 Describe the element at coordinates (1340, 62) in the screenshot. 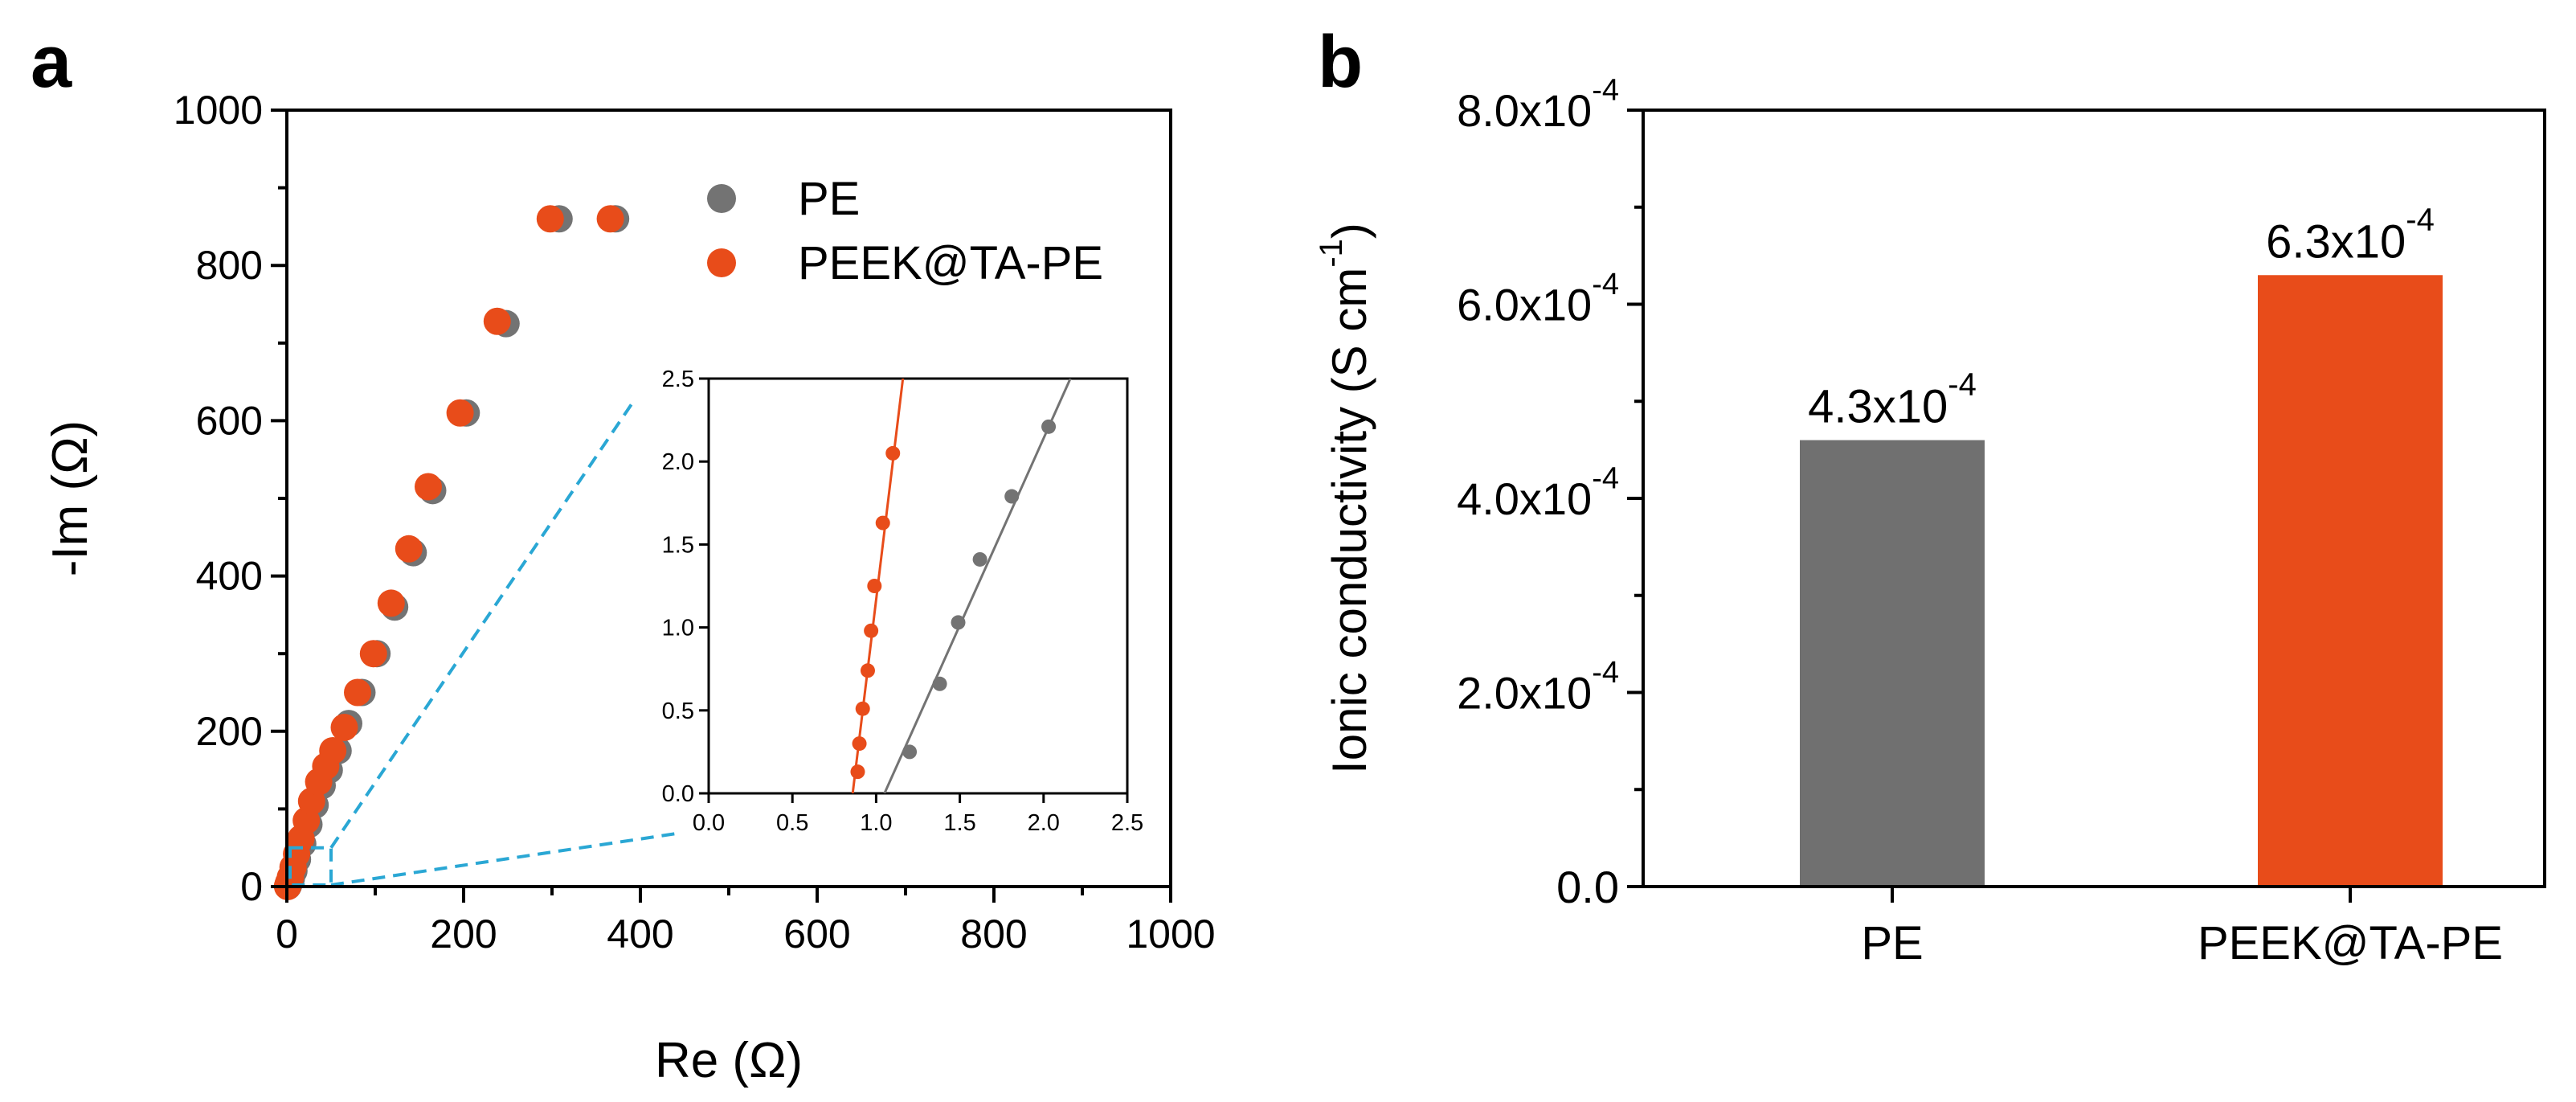

I see `panel-b-label: b` at that location.